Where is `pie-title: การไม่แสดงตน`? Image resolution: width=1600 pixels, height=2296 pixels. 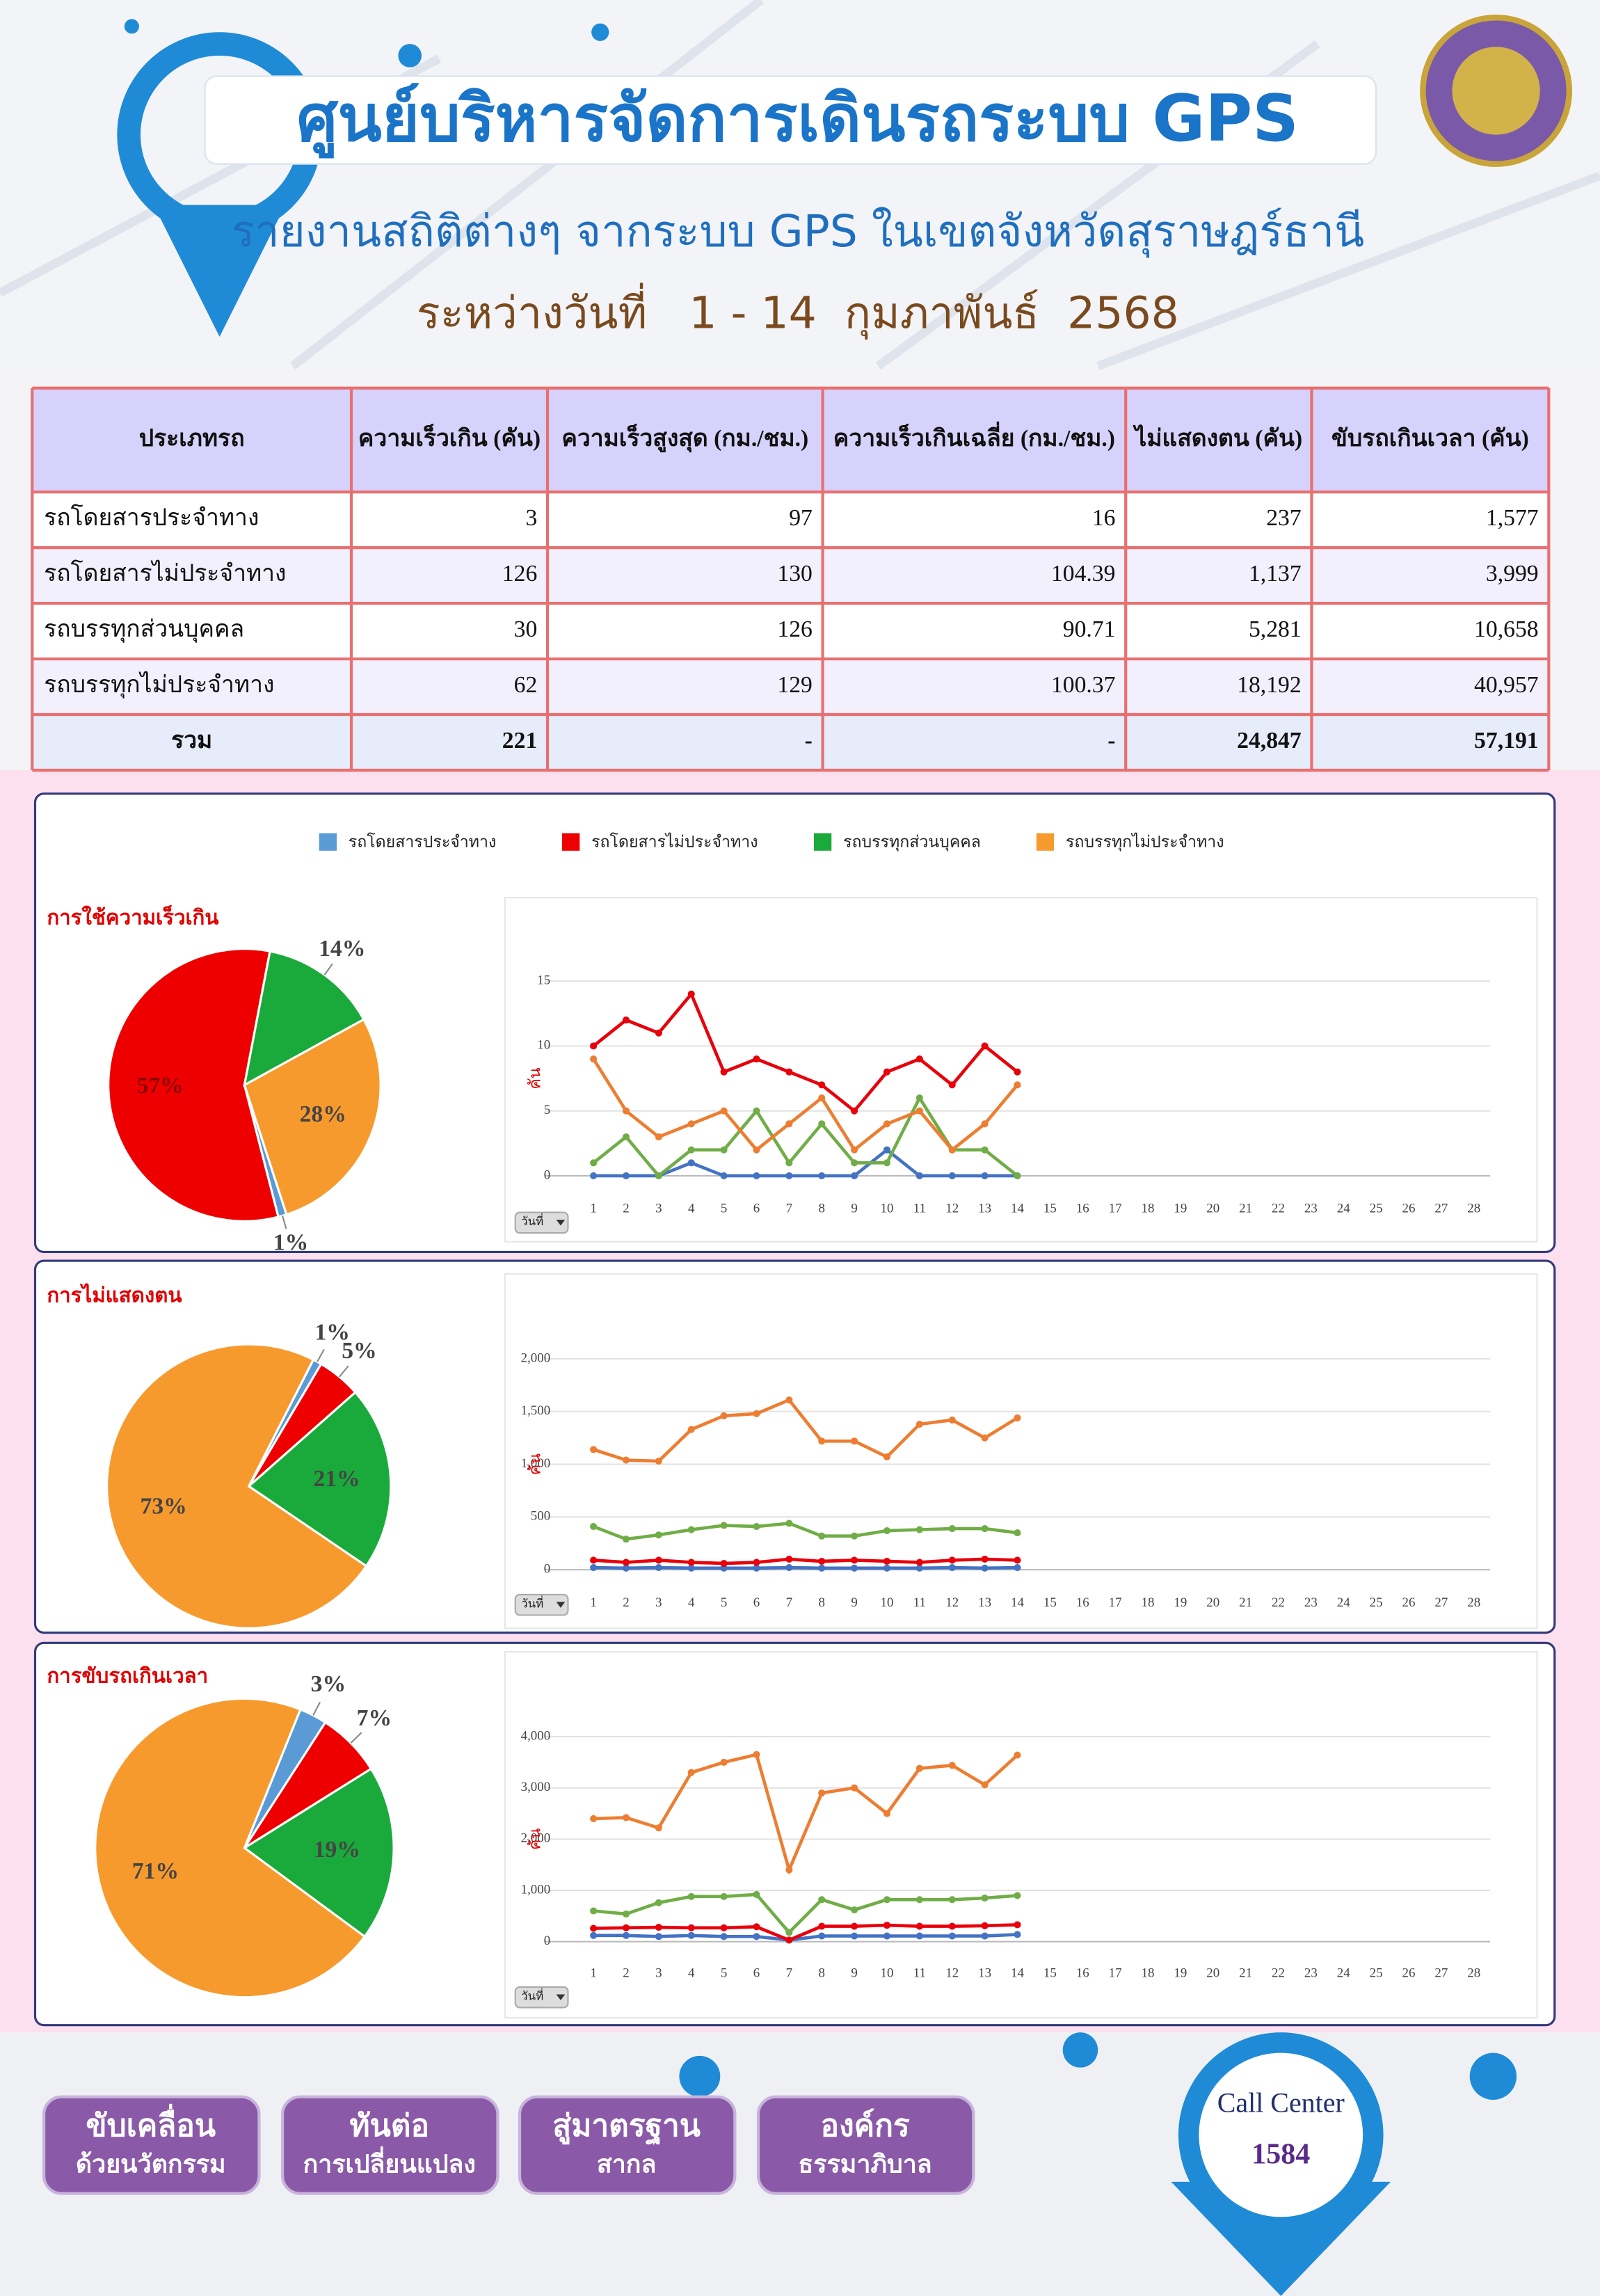
pie-title: การไม่แสดงตน is located at coordinates (114, 1295).